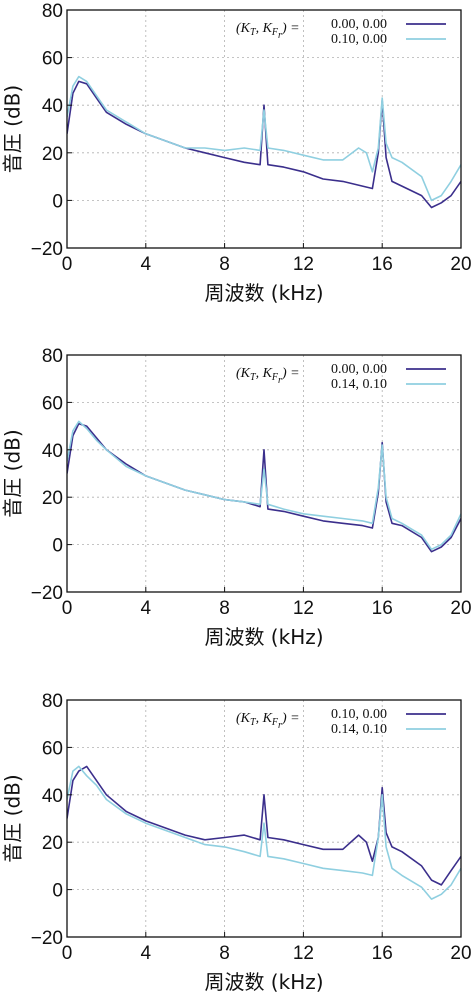 This screenshot has height=1000, width=475. I want to click on legend: (KT, KFr) = 0.00, 0.000.14, 0.10, so click(341, 377).